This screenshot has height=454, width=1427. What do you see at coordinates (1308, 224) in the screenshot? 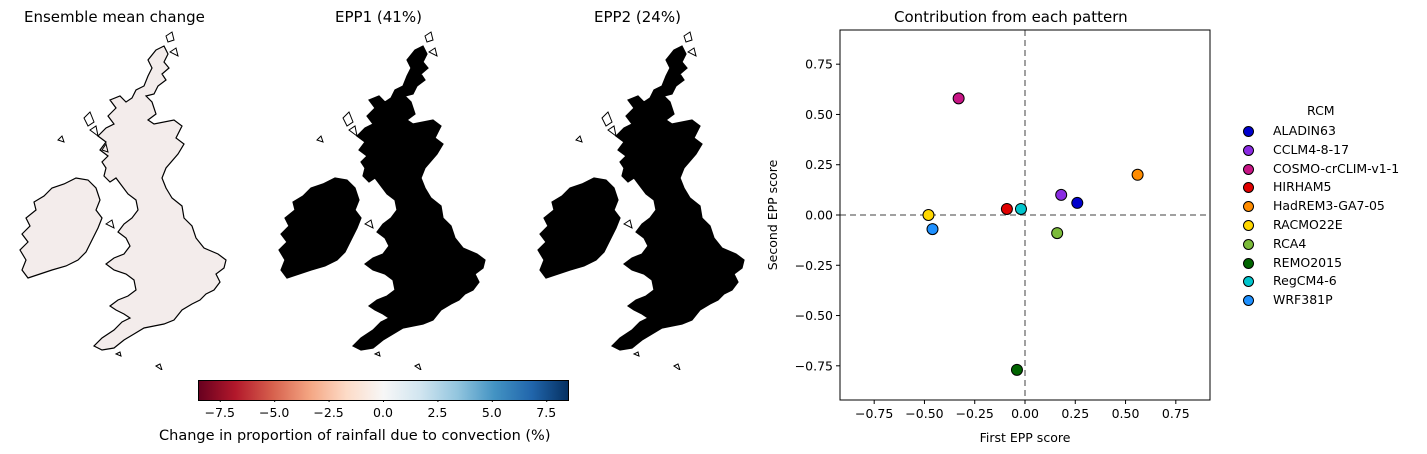
I see `legend-label: RACMO22E` at bounding box center [1308, 224].